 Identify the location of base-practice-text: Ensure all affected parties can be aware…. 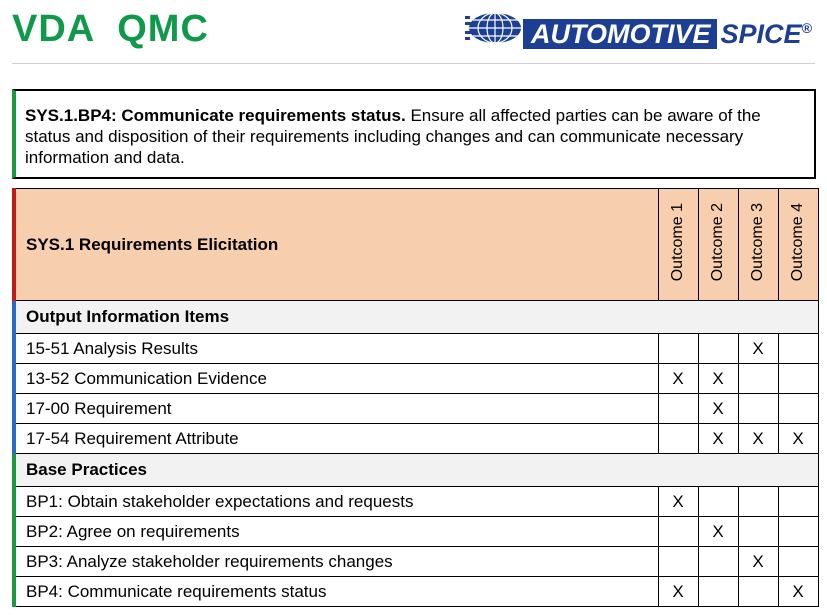
(393, 136).